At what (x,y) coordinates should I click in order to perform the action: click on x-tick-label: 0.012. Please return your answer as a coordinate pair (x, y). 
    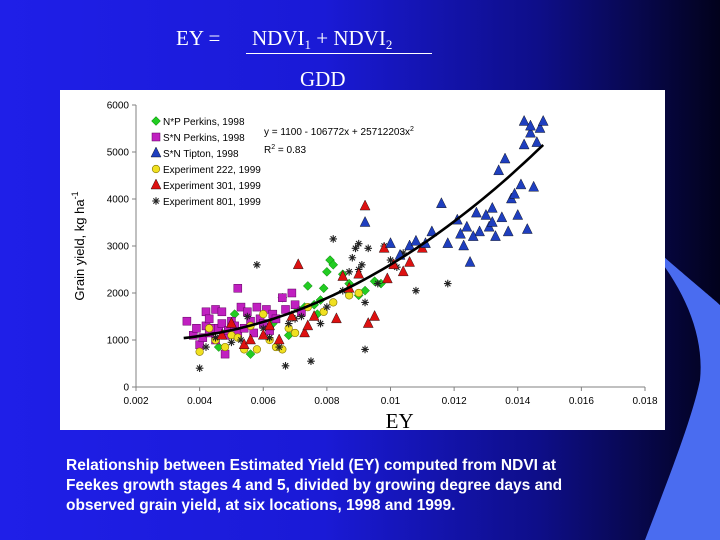
    Looking at the image, I should click on (454, 401).